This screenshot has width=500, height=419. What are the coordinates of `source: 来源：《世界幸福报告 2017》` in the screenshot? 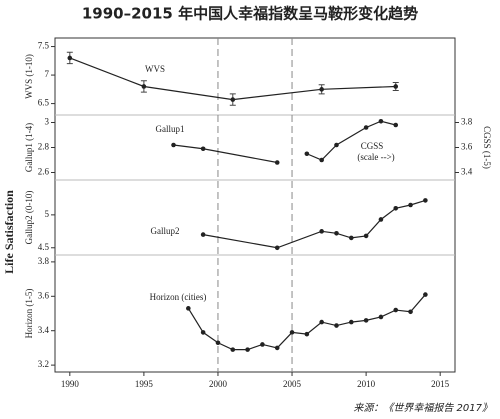 It's located at (422, 408).